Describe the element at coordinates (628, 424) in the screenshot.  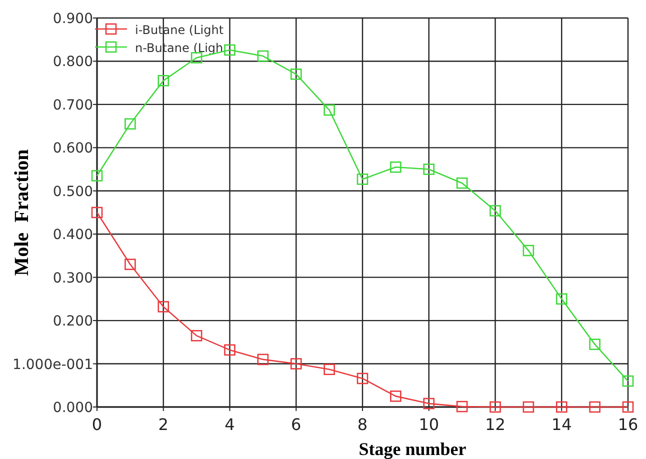
I see `x-tick-label: 16` at that location.